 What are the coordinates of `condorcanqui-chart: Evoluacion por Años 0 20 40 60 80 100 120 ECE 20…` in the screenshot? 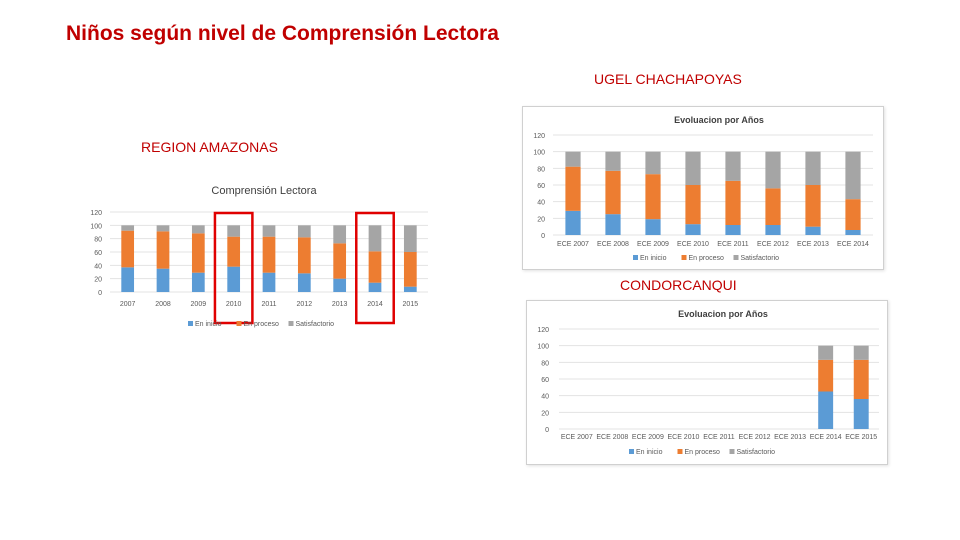 It's located at (708, 382).